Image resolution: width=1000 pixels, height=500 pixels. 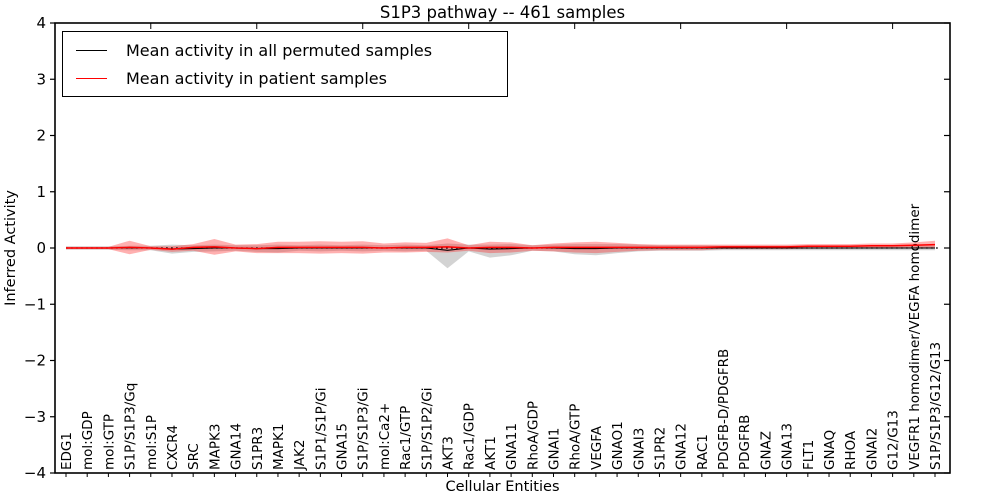 I want to click on x-tick-label: GNAO1, so click(x=618, y=445).